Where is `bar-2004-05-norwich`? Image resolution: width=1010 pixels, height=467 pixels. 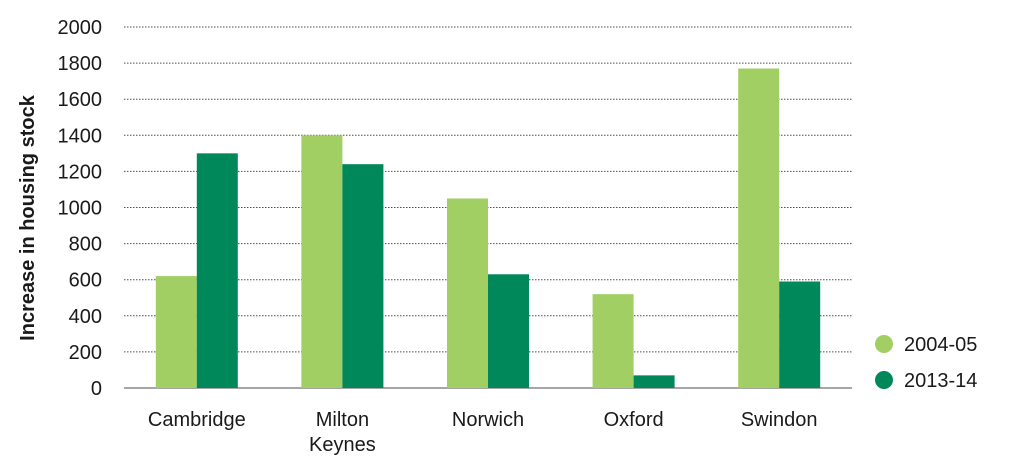 bar-2004-05-norwich is located at coordinates (467, 293).